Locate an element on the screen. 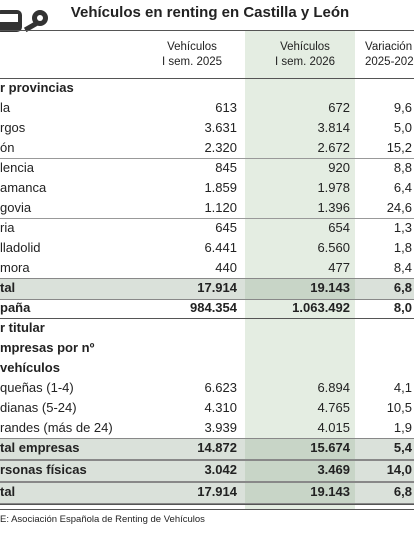  row-label: rsonas físicas is located at coordinates (43, 469).